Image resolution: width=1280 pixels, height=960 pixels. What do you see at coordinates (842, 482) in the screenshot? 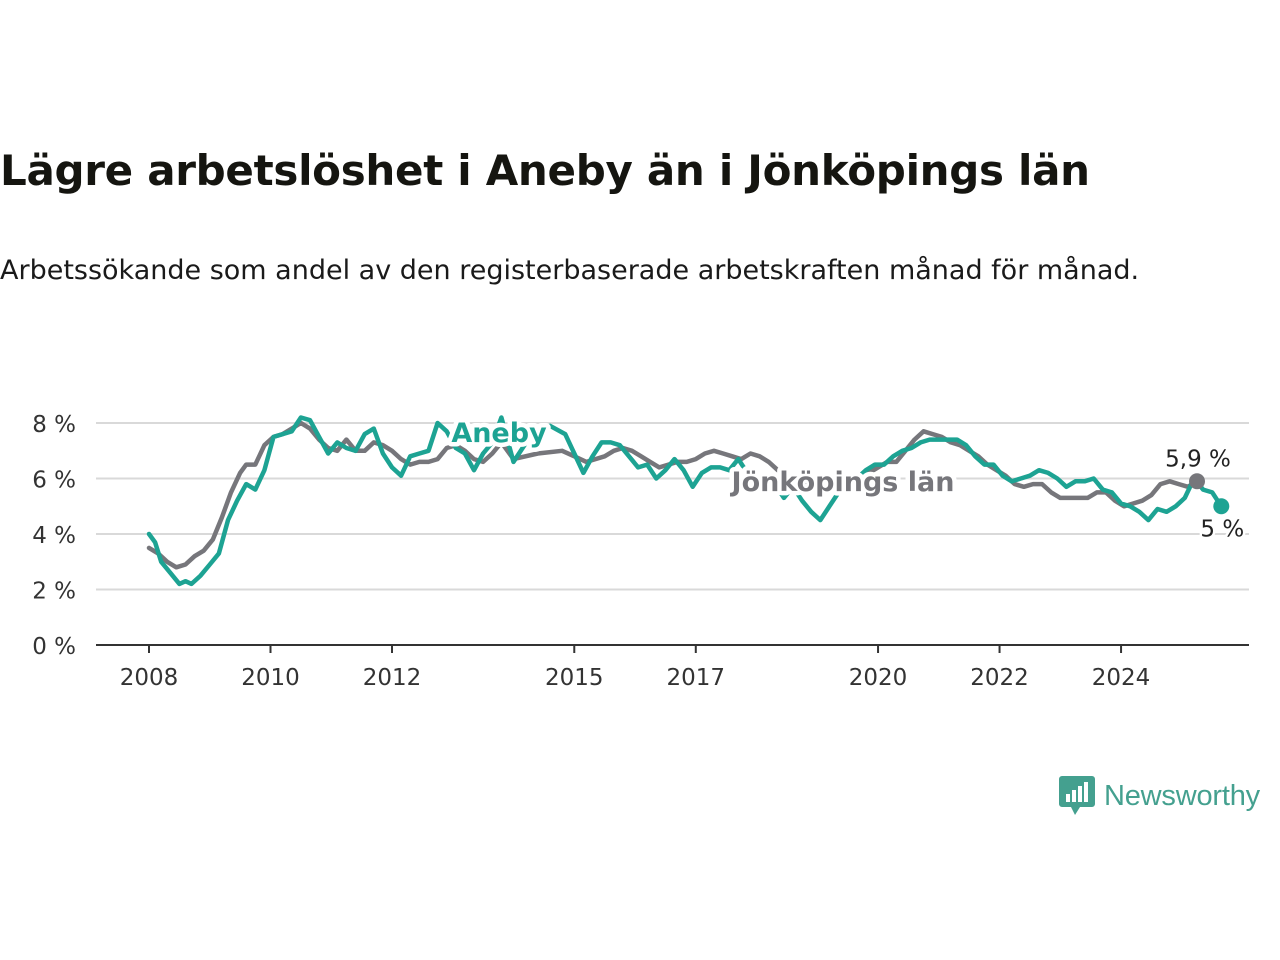
I see `series-label-jonkopings-lan: Jönköpings län` at bounding box center [842, 482].